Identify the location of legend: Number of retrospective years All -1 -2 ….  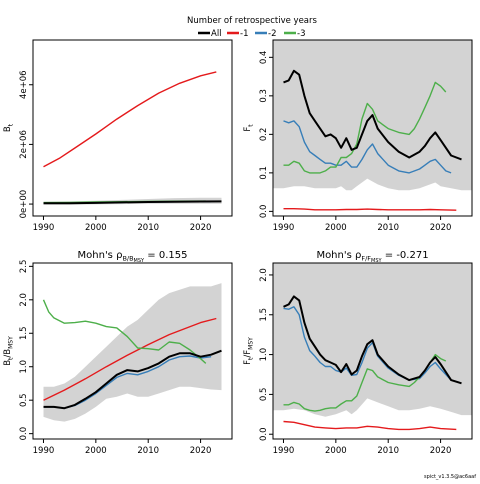
(252, 27).